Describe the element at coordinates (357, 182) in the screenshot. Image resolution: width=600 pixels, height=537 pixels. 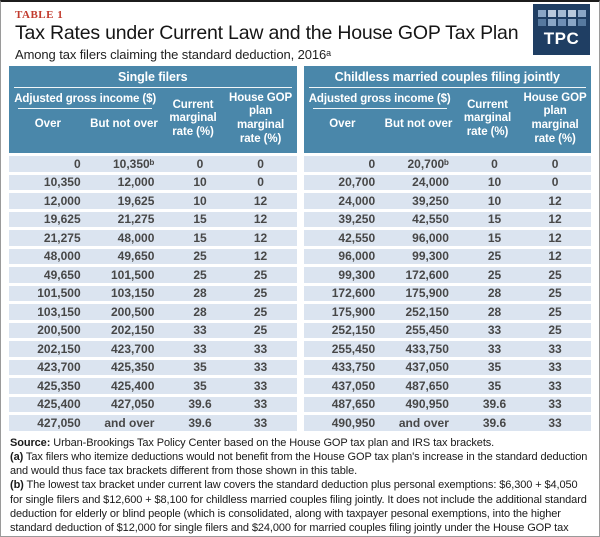
I see `table-cell: 20,700` at that location.